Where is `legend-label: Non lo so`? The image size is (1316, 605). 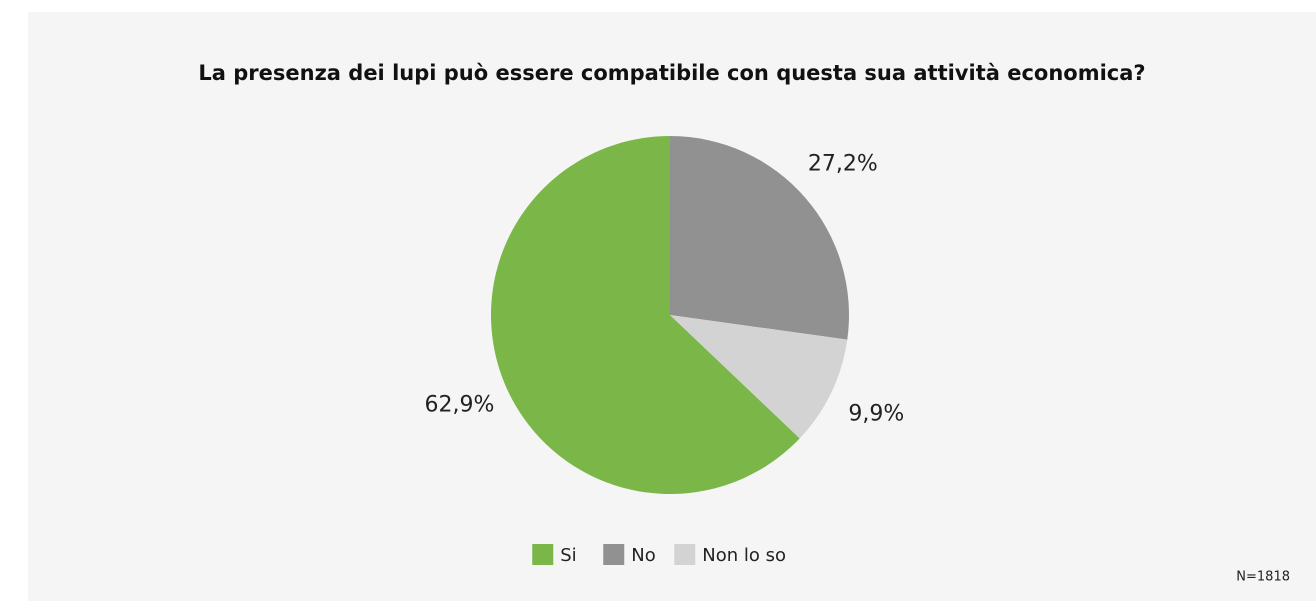 legend-label: Non lo so is located at coordinates (744, 555).